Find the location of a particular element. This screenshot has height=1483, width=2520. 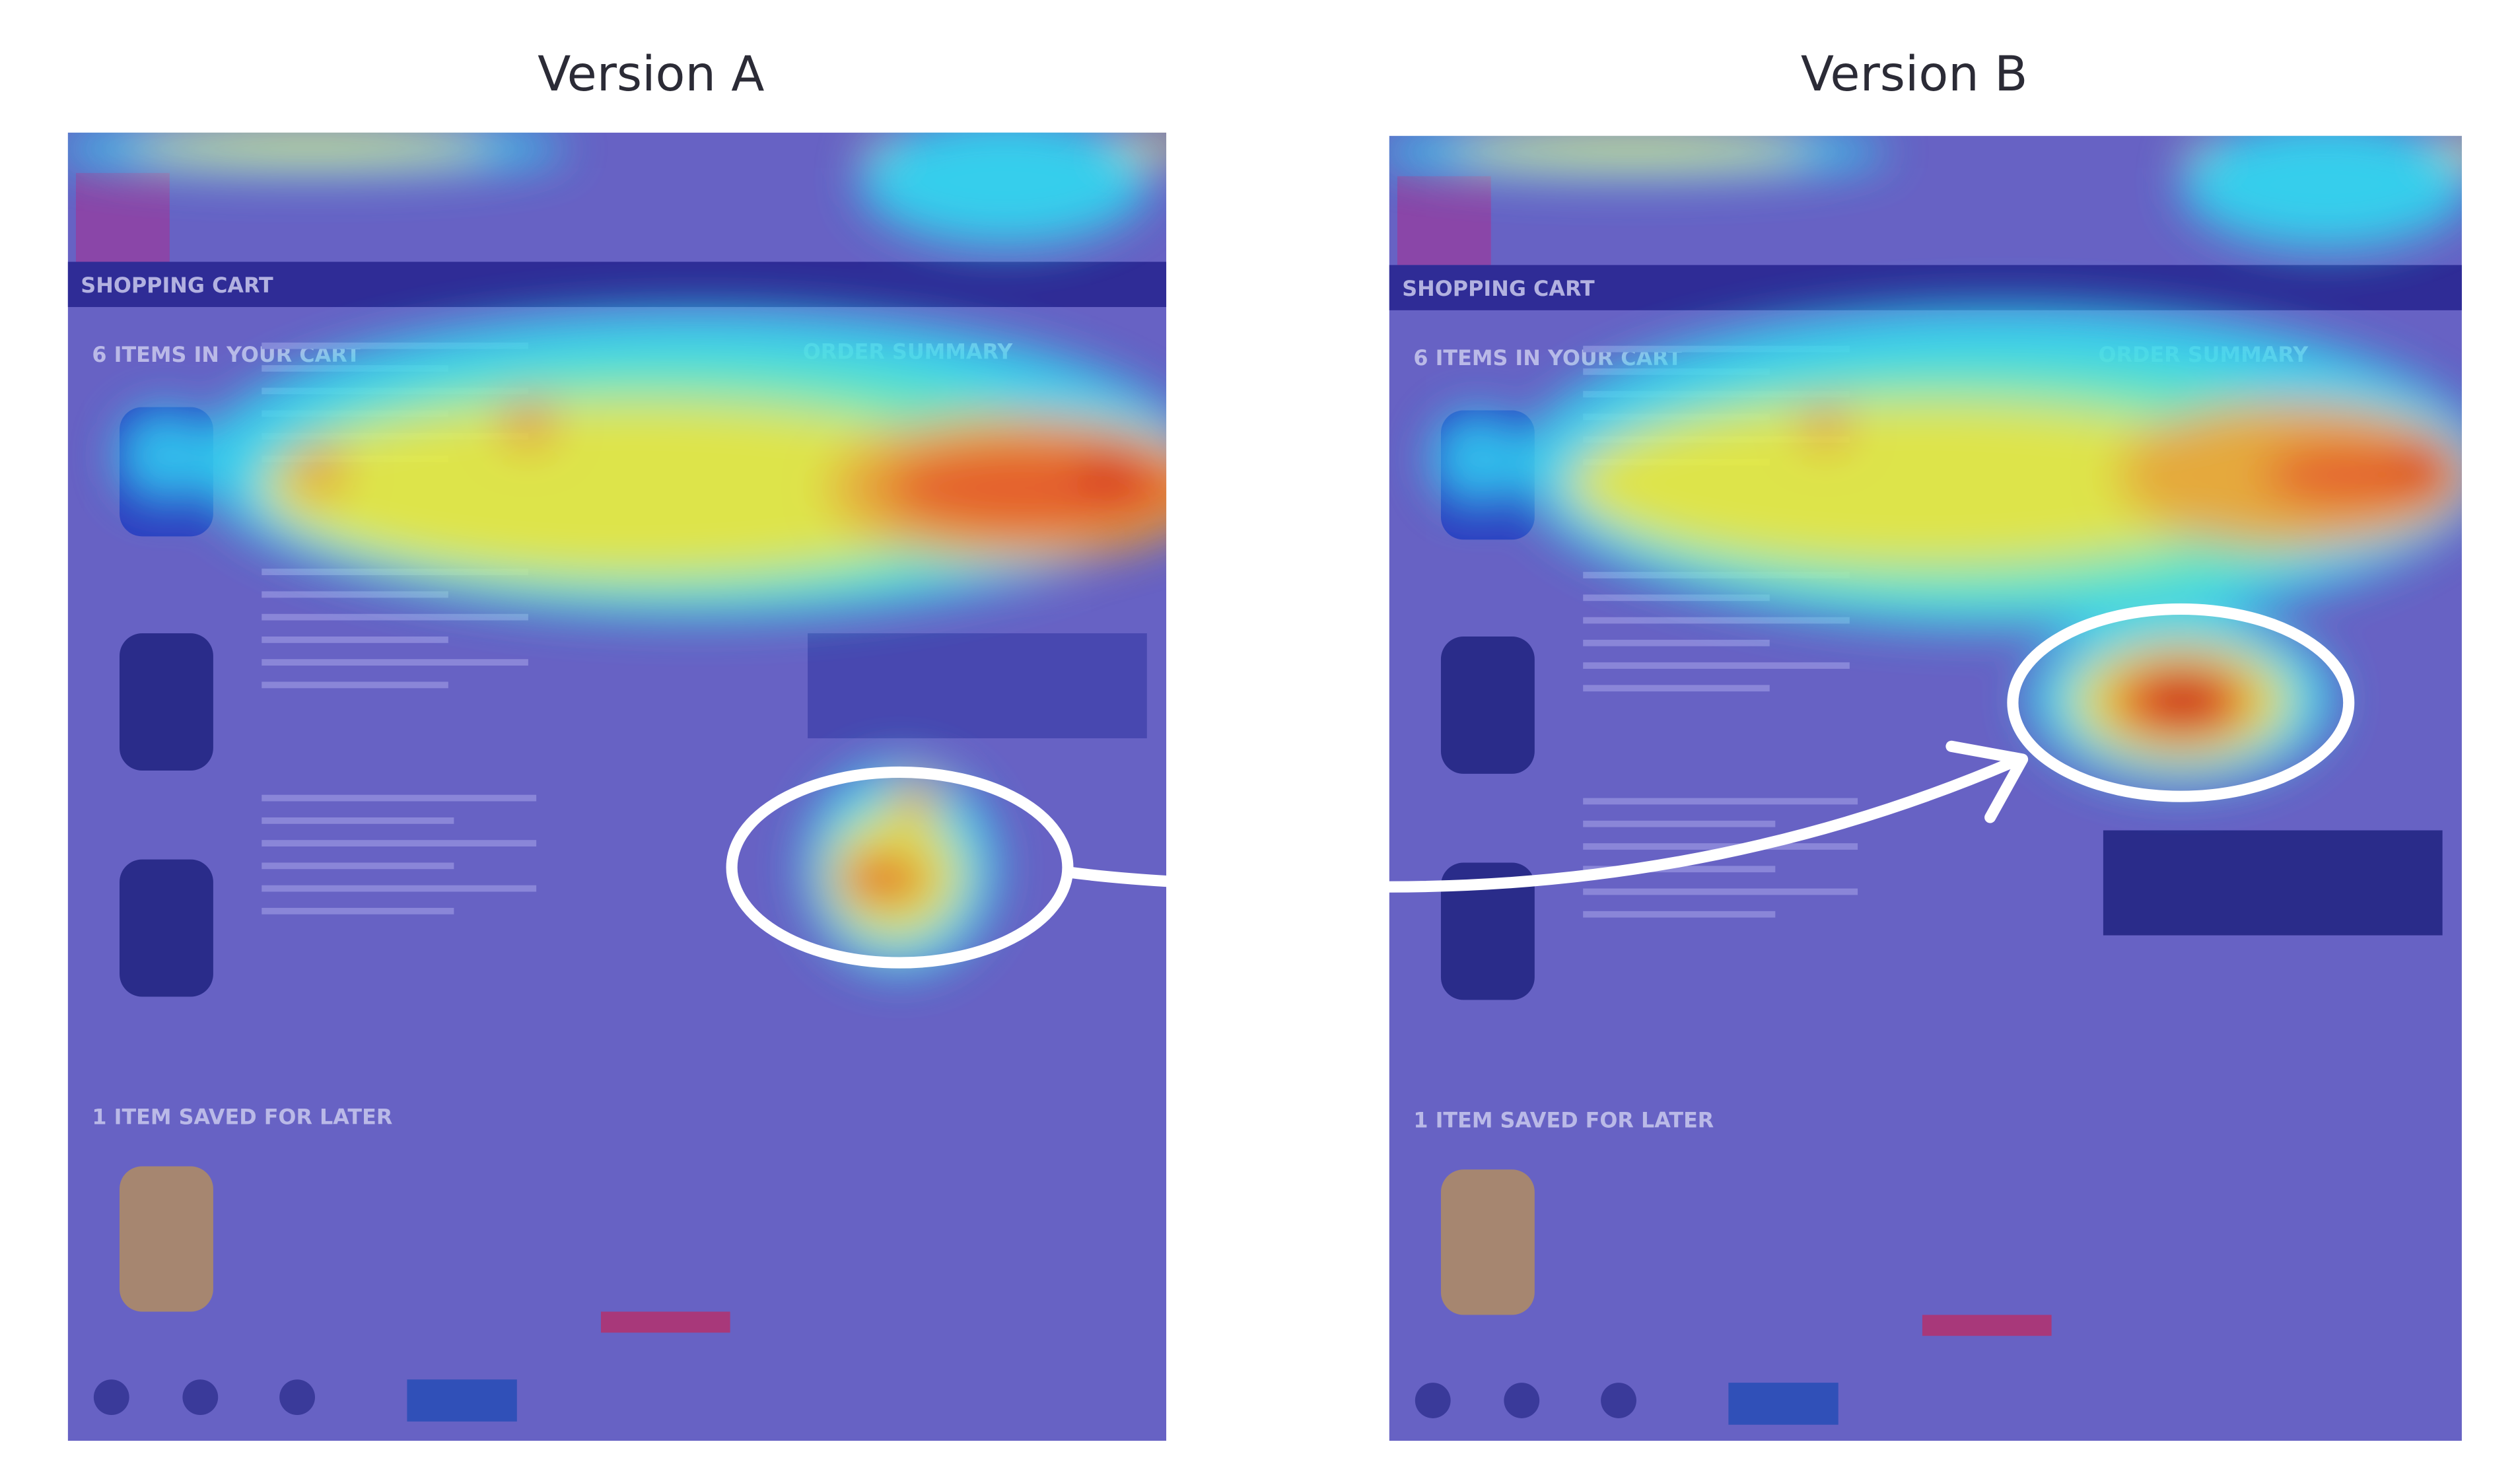

arrow-head is located at coordinates (1987, 781).